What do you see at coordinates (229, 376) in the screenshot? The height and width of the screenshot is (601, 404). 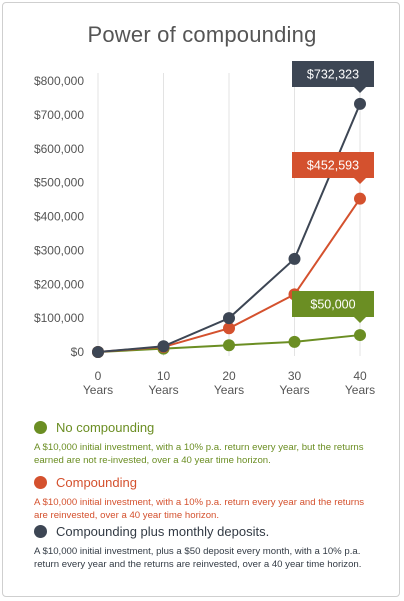 I see `x-tick-label: 20` at bounding box center [229, 376].